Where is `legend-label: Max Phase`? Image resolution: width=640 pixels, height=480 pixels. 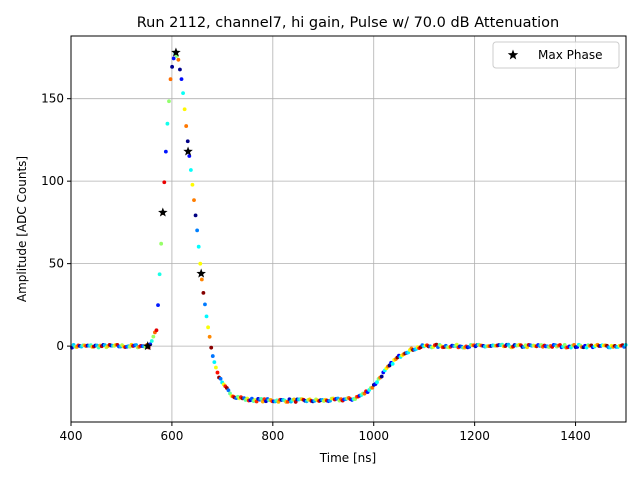
legend-label: Max Phase is located at coordinates (570, 55).